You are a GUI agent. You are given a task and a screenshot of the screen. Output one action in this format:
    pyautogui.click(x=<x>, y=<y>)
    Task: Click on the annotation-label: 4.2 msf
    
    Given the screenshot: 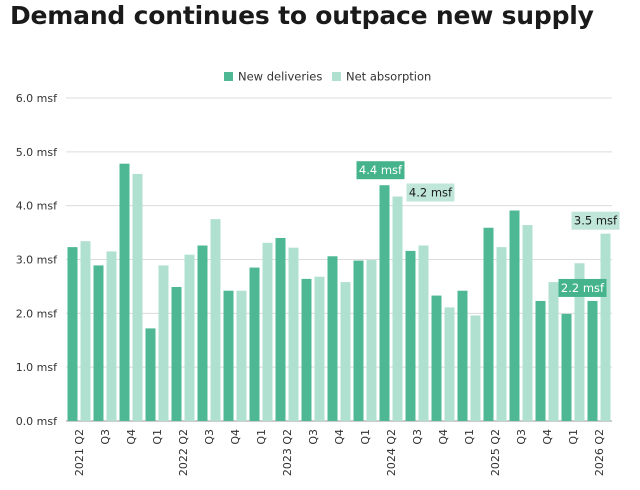 What is the action you would take?
    pyautogui.click(x=431, y=193)
    